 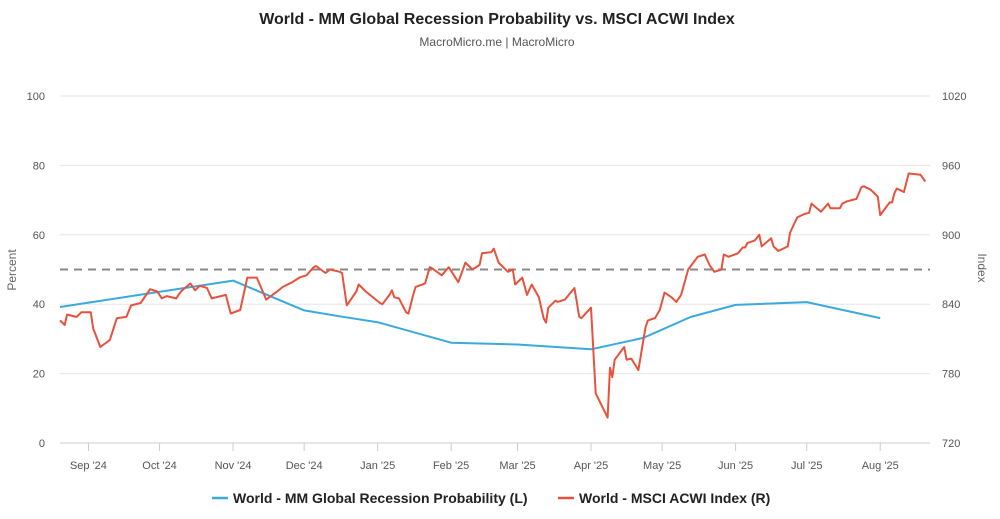 I want to click on left-tick-label: 40, so click(x=39, y=305).